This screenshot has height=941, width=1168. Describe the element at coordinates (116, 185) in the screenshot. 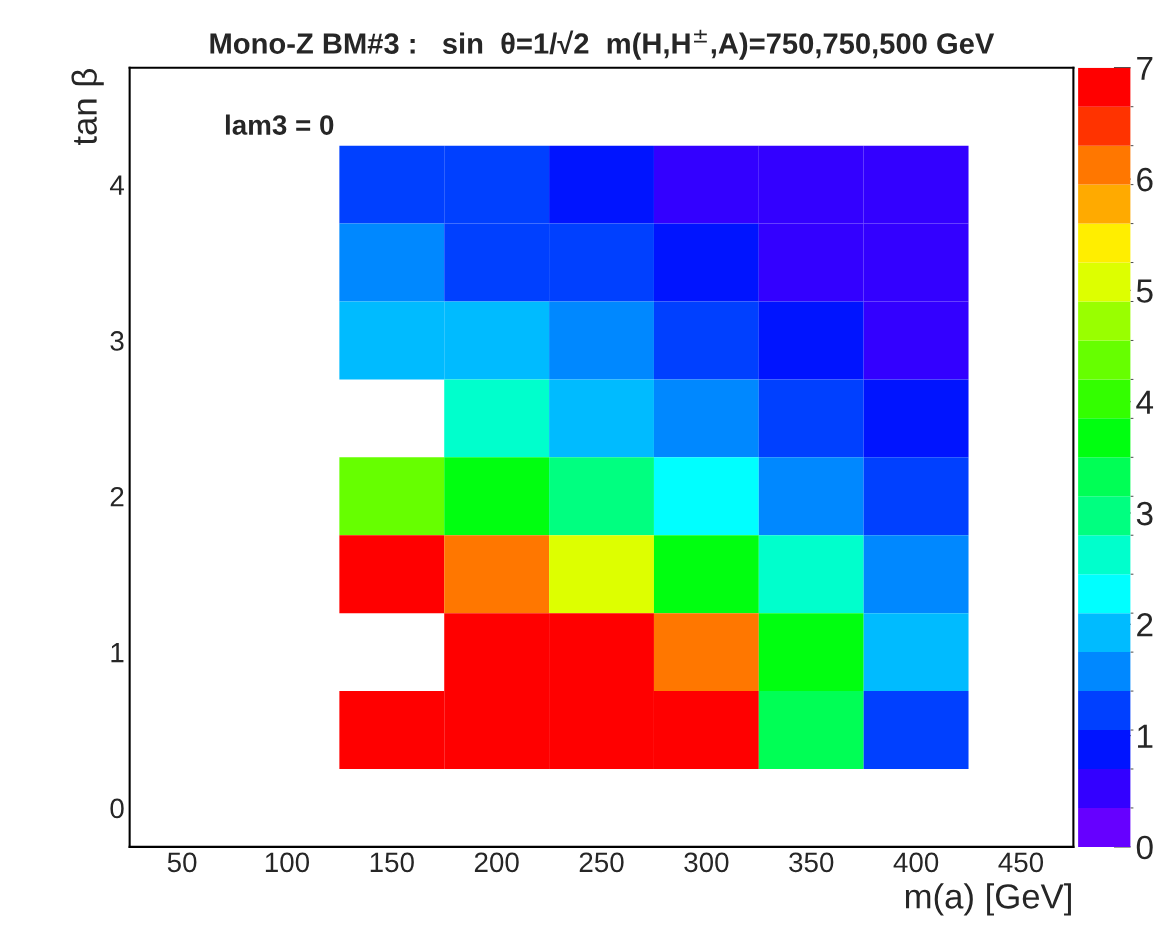

I see `y-tick-label: 4` at that location.